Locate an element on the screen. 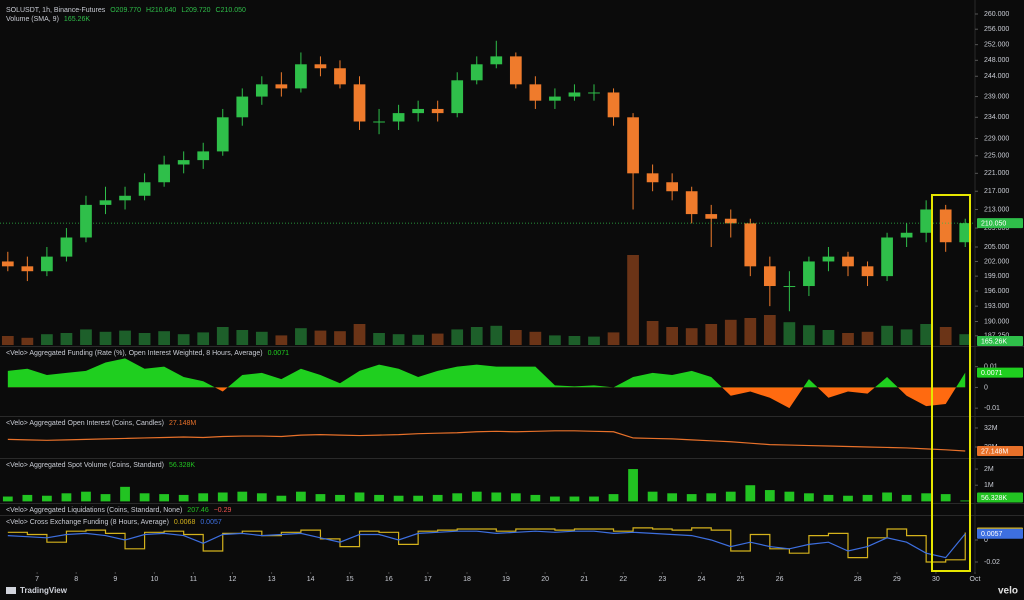 The width and height of the screenshot is (1024, 600). header-text: 0.0068 is located at coordinates (185, 522).